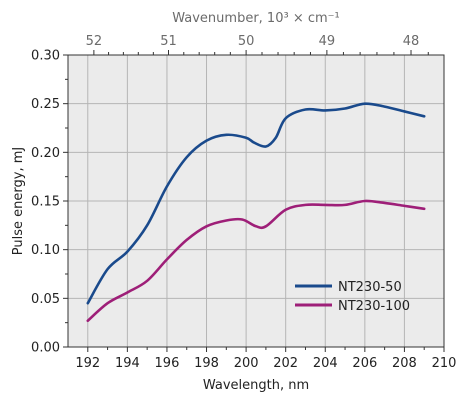 This screenshot has width=459, height=396. Describe the element at coordinates (374, 306) in the screenshot. I see `legend-label-nt230-100: NT230-100` at that location.